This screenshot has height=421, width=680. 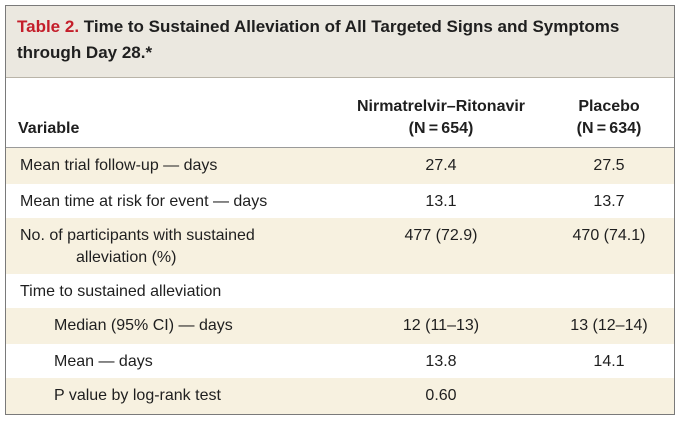 What do you see at coordinates (441, 235) in the screenshot?
I see `cell-group-a: 477 (72.9)` at bounding box center [441, 235].